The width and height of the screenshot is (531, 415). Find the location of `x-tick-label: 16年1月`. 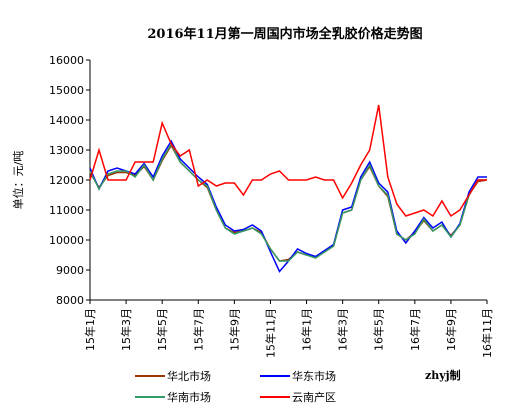

x-tick-label: 16年1月 is located at coordinates (307, 329).